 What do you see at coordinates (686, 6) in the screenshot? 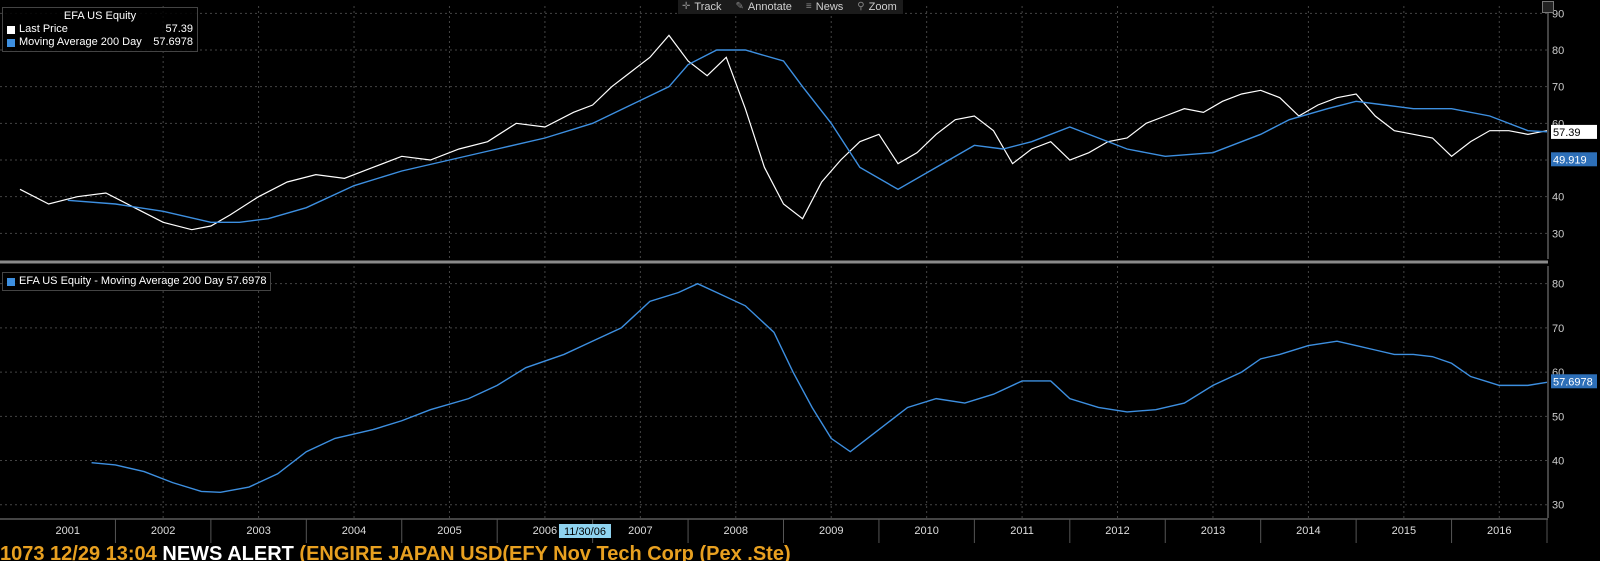
I see `crosshair-icon: ✛` at bounding box center [686, 6].